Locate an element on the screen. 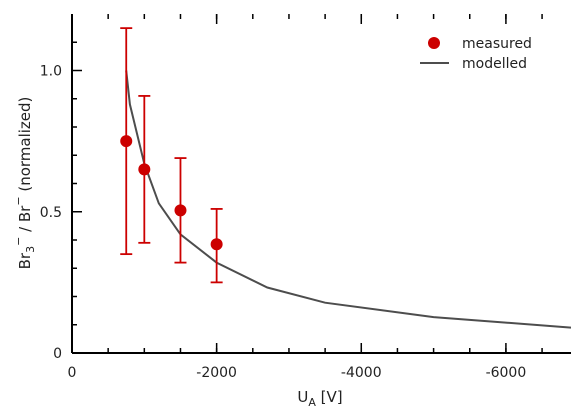 This screenshot has width=571, height=410. x-tick-label: -2000 is located at coordinates (216, 373).